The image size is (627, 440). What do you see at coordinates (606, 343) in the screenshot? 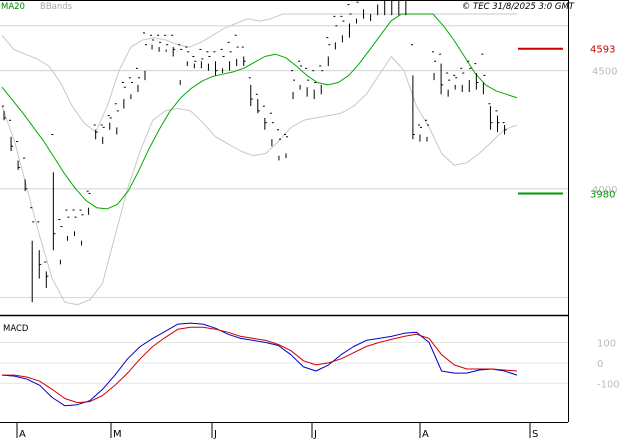
I see `macd-y-tick-label: 100` at bounding box center [606, 343].